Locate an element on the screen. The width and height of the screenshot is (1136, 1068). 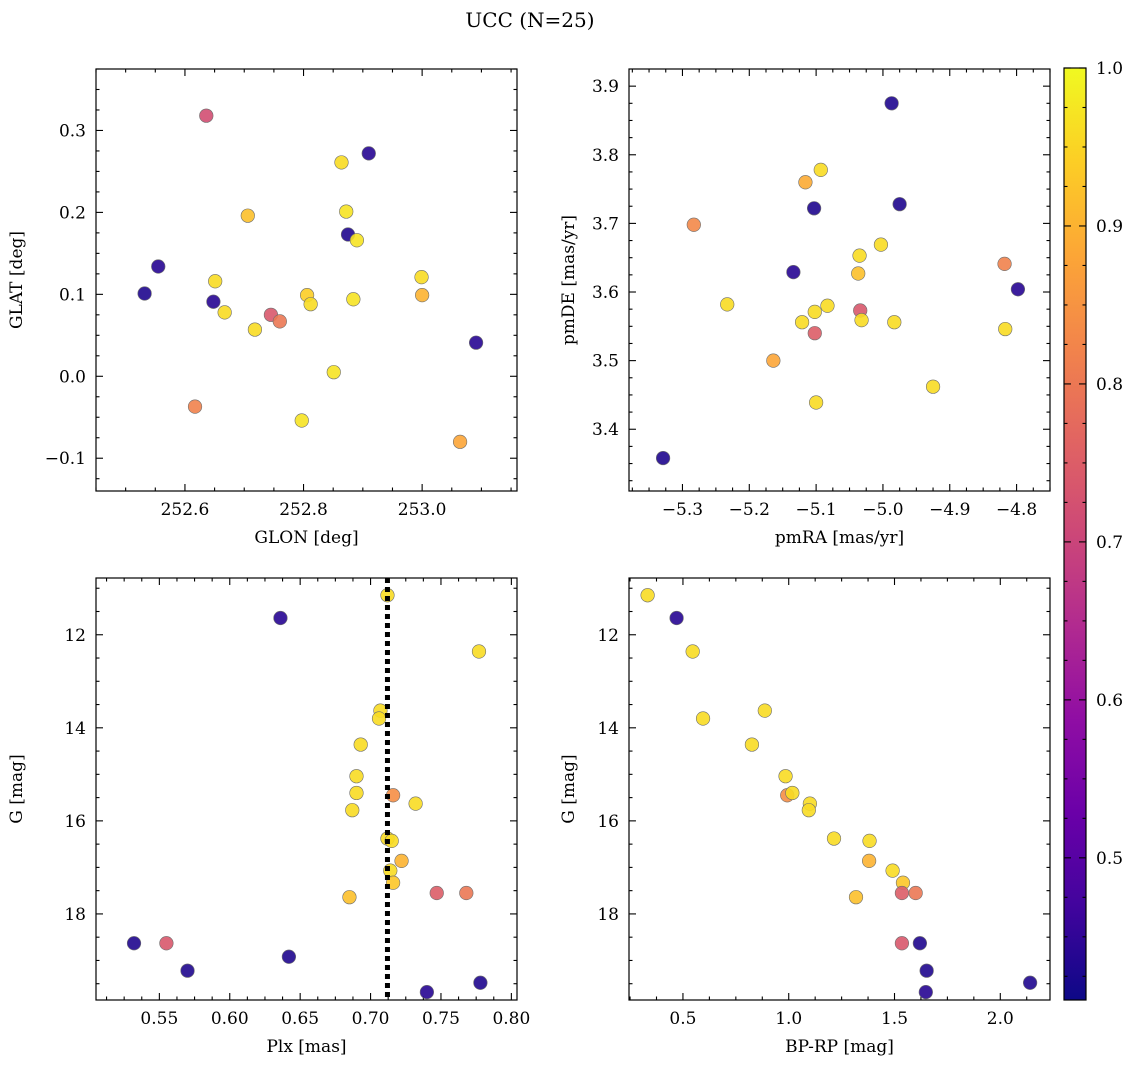
panel-3-xtick-label: 0.75 is located at coordinates (441, 1019).